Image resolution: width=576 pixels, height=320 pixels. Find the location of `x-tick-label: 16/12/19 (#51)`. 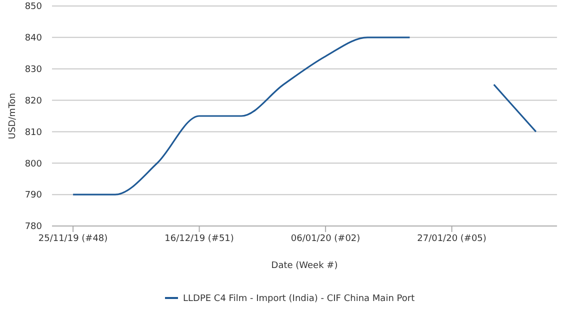

x-tick-label: 16/12/19 (#51) is located at coordinates (199, 239).